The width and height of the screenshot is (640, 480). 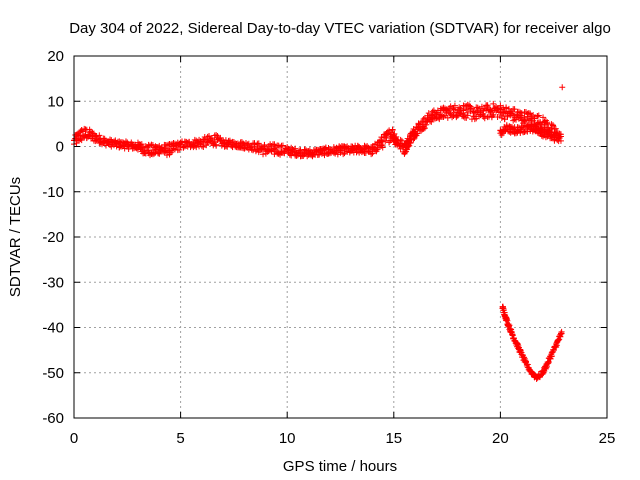 I want to click on x-axis-label: GPS time / hours, so click(x=340, y=466).